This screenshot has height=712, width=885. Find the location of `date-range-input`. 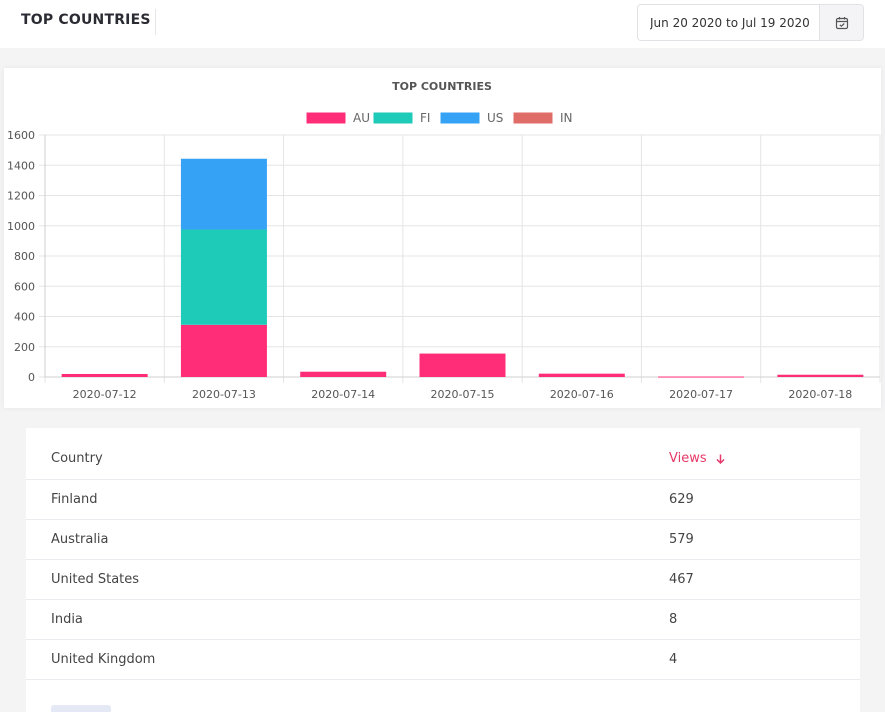

date-range-input is located at coordinates (728, 22).